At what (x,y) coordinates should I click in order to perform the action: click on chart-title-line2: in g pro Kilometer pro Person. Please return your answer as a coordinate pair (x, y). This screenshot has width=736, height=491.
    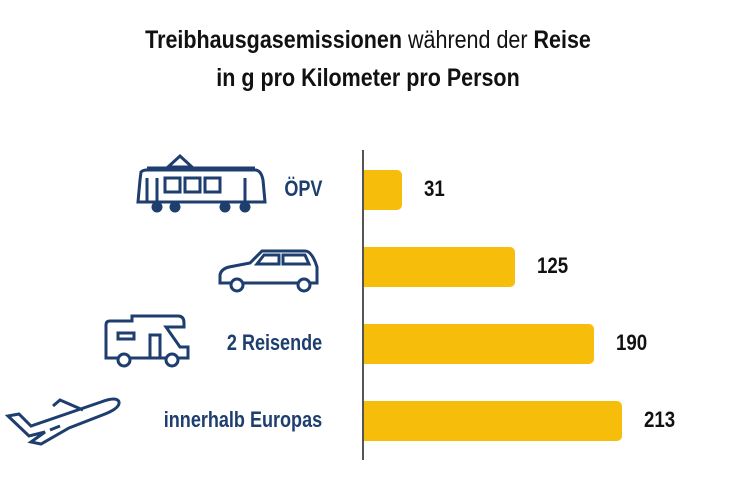
    Looking at the image, I should click on (368, 78).